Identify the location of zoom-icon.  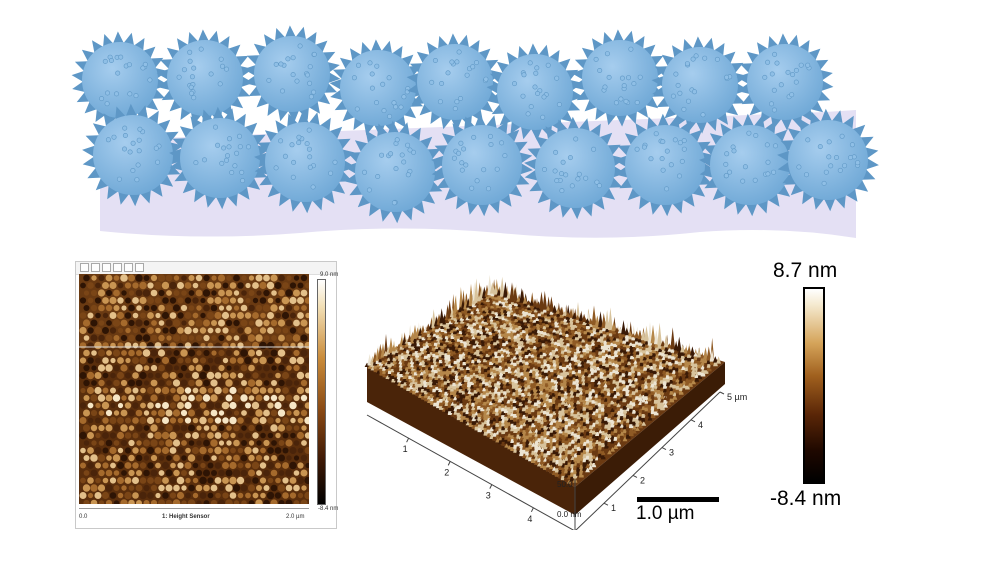
(95, 267).